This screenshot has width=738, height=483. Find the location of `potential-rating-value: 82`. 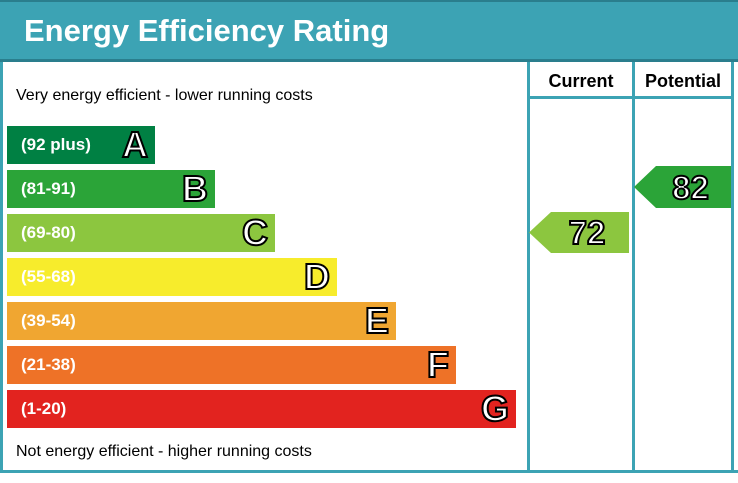

potential-rating-value: 82 is located at coordinates (690, 187).